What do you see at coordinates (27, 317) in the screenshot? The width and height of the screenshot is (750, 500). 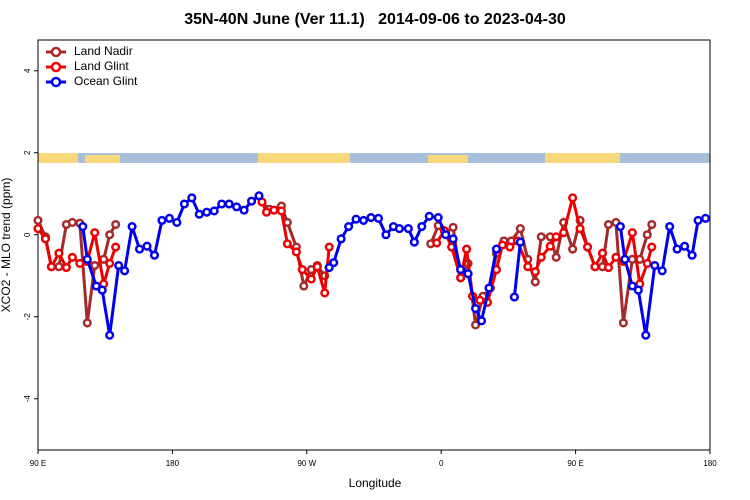 I see `y-tick-label: -2` at bounding box center [27, 317].